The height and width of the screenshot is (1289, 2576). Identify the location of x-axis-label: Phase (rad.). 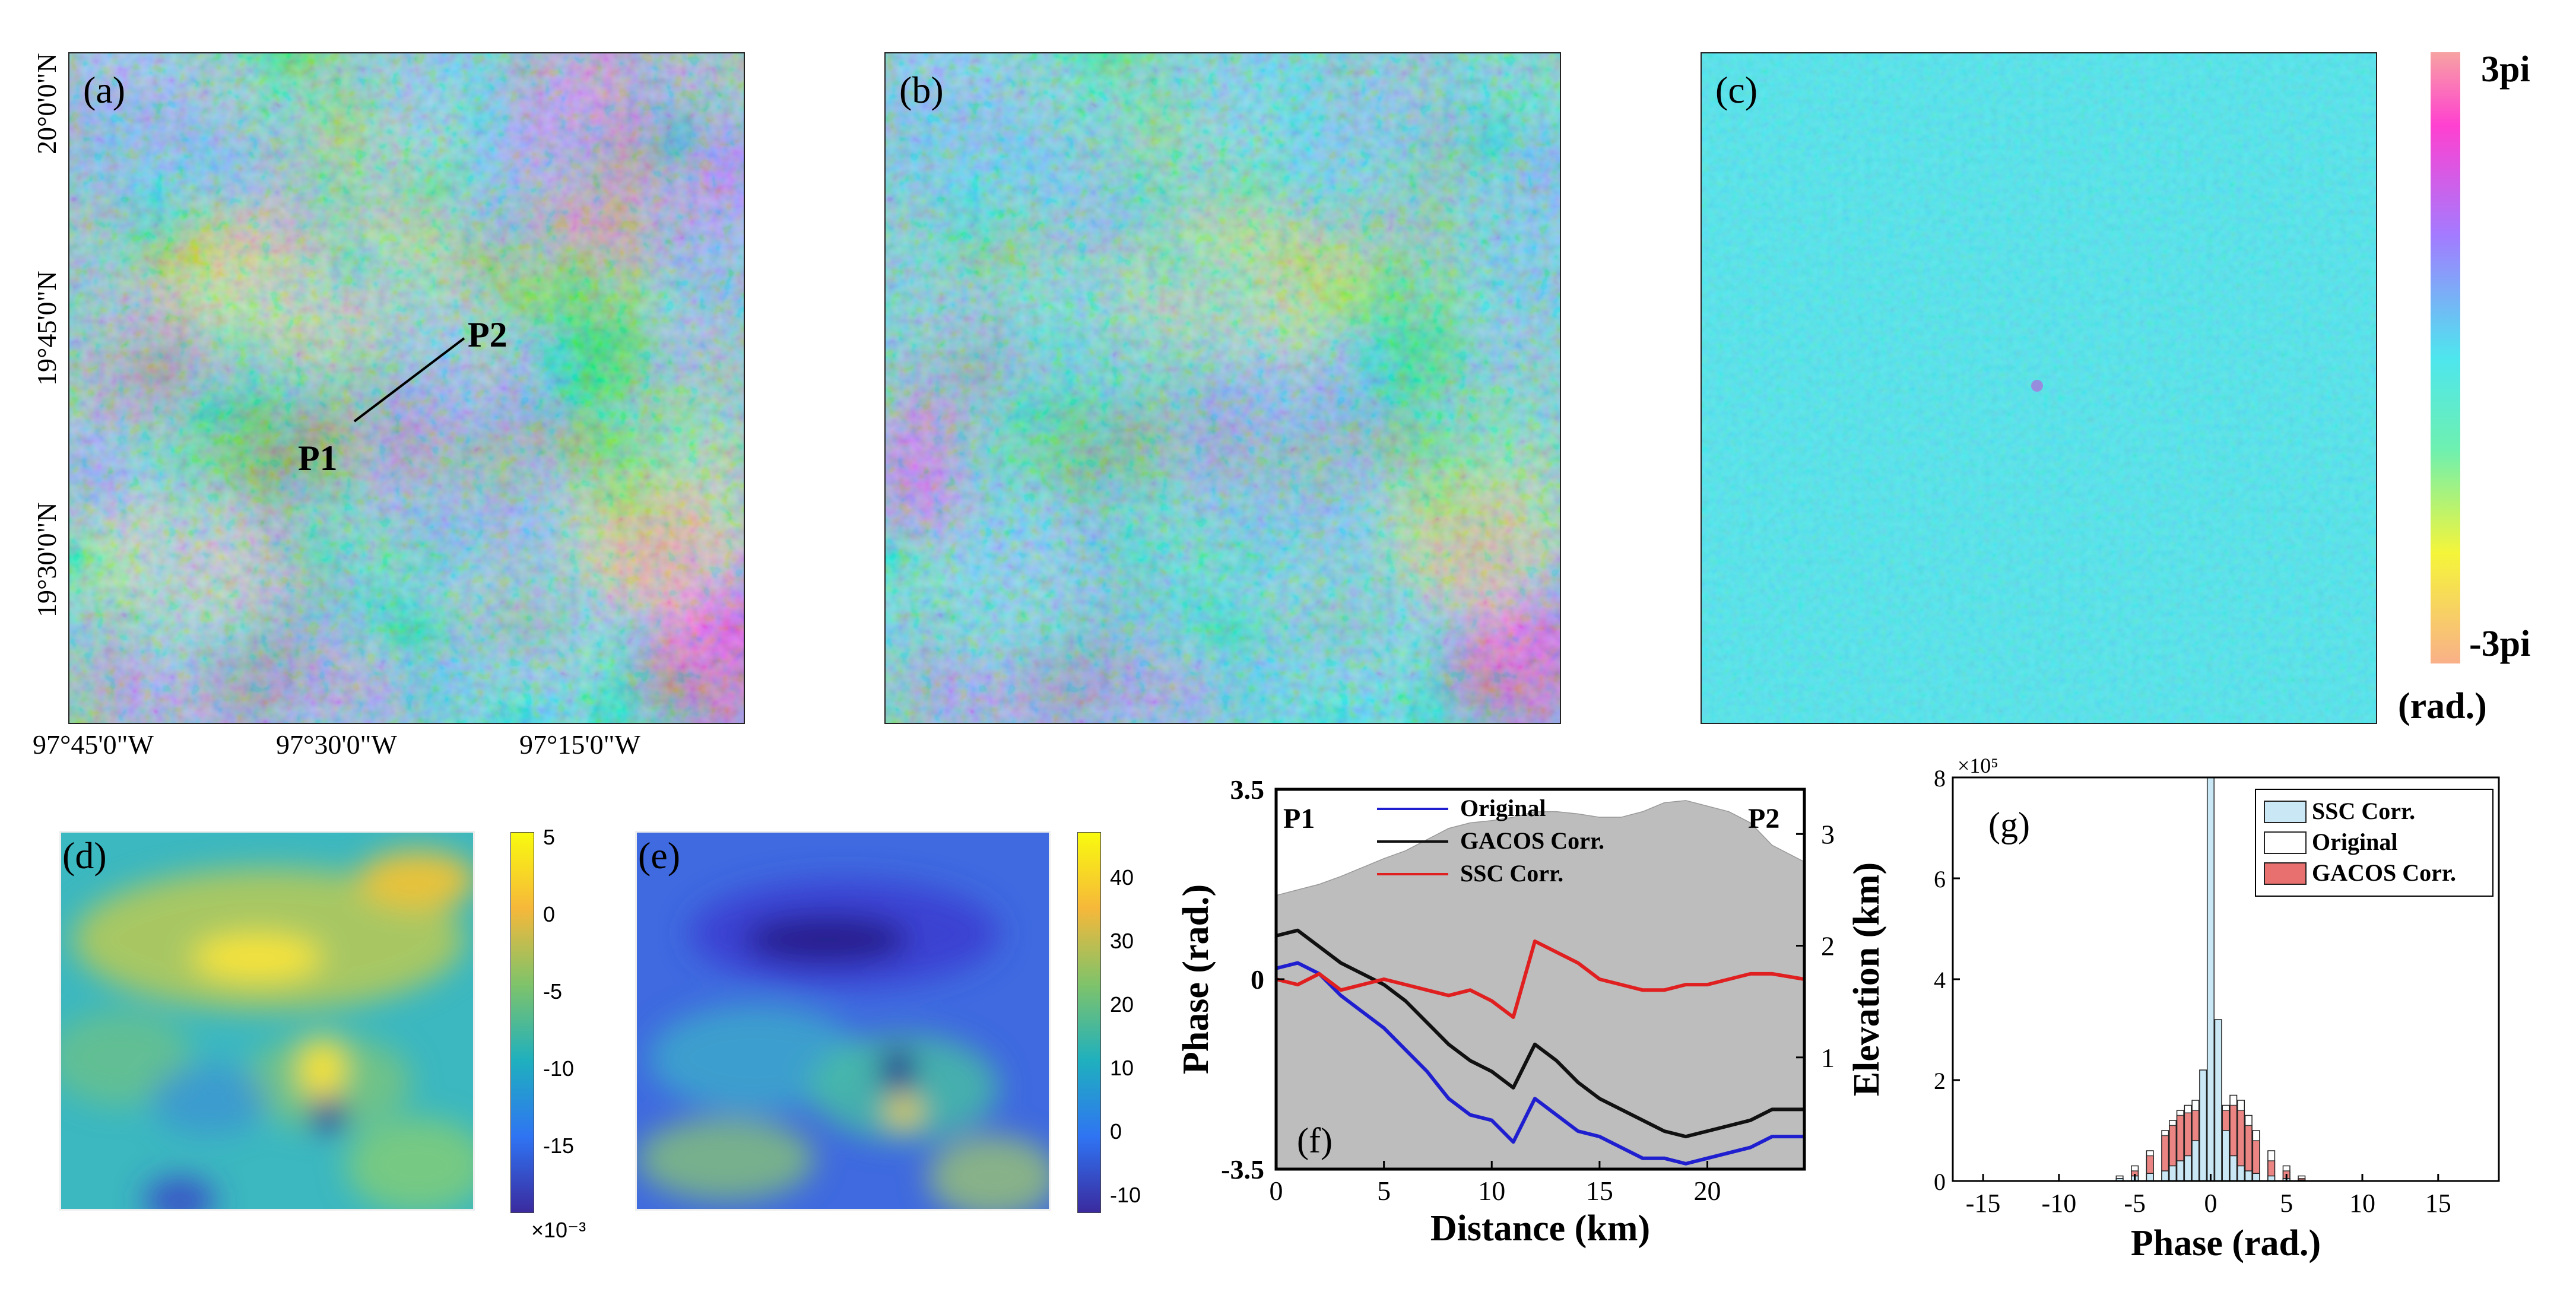
(2226, 1243).